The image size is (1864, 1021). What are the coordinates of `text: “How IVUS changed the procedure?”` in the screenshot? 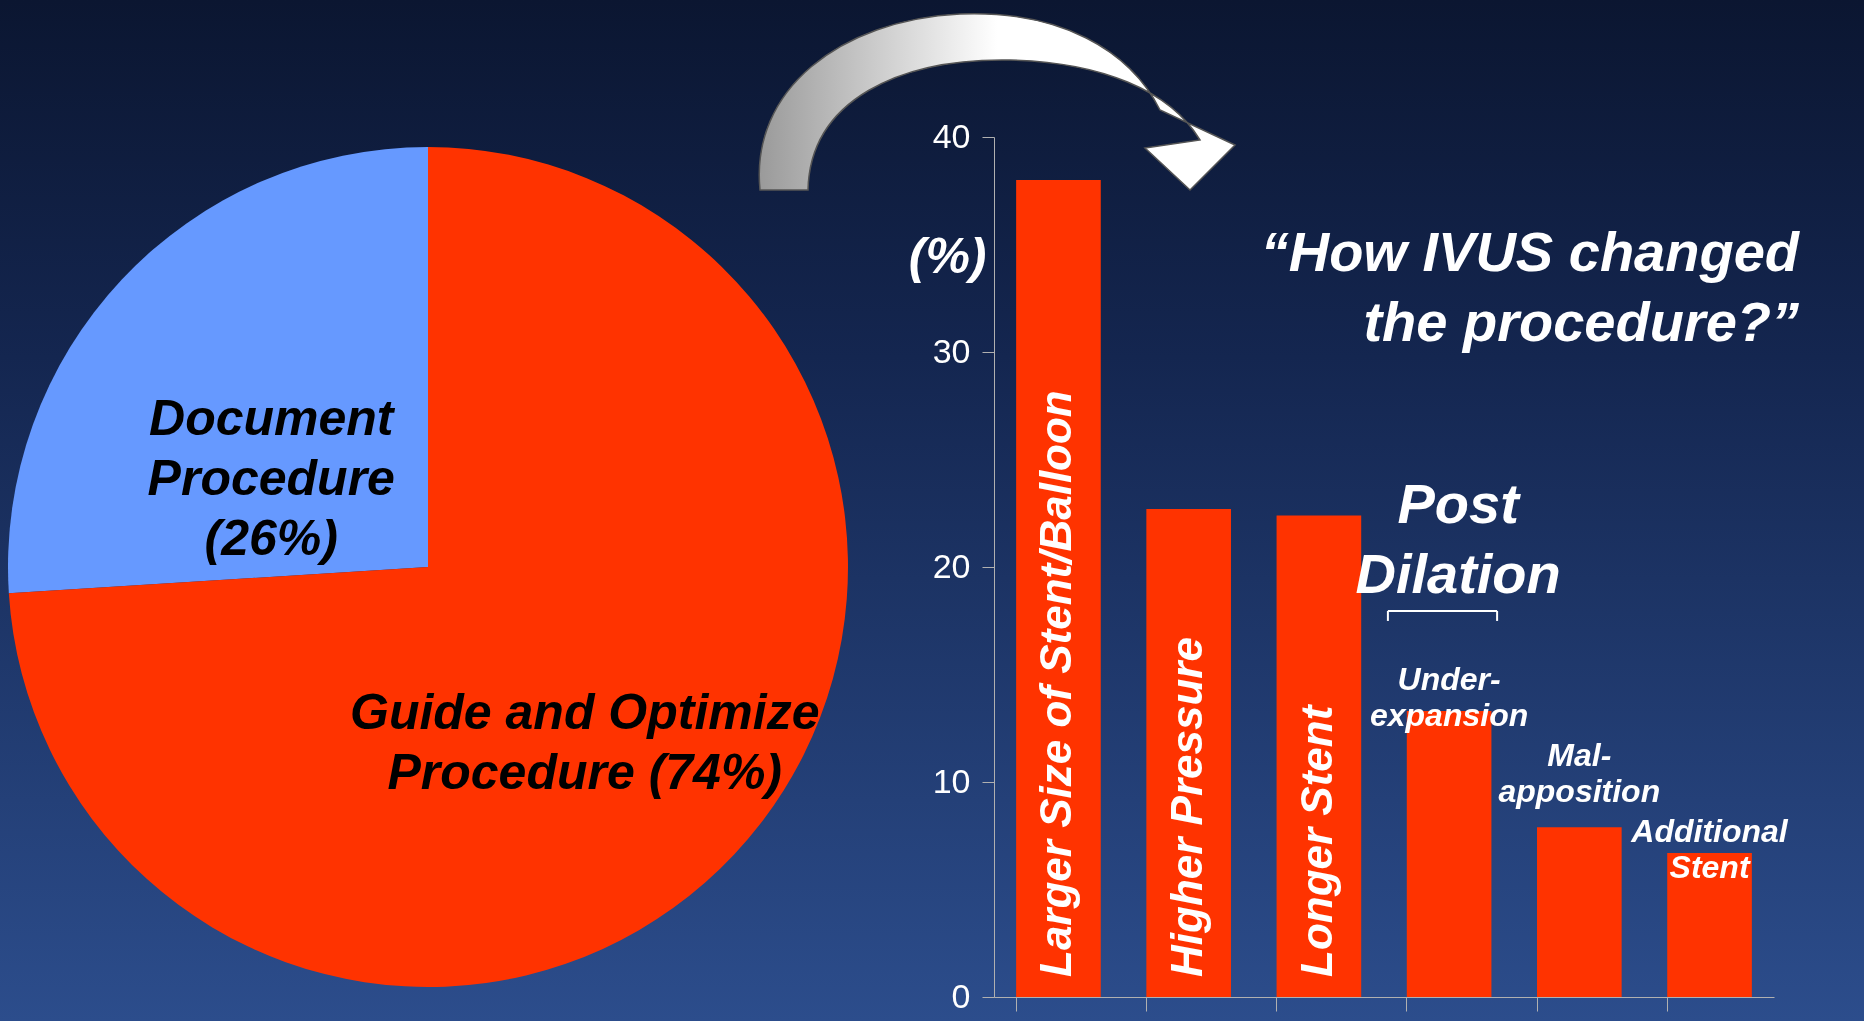 It's located at (1530, 286).